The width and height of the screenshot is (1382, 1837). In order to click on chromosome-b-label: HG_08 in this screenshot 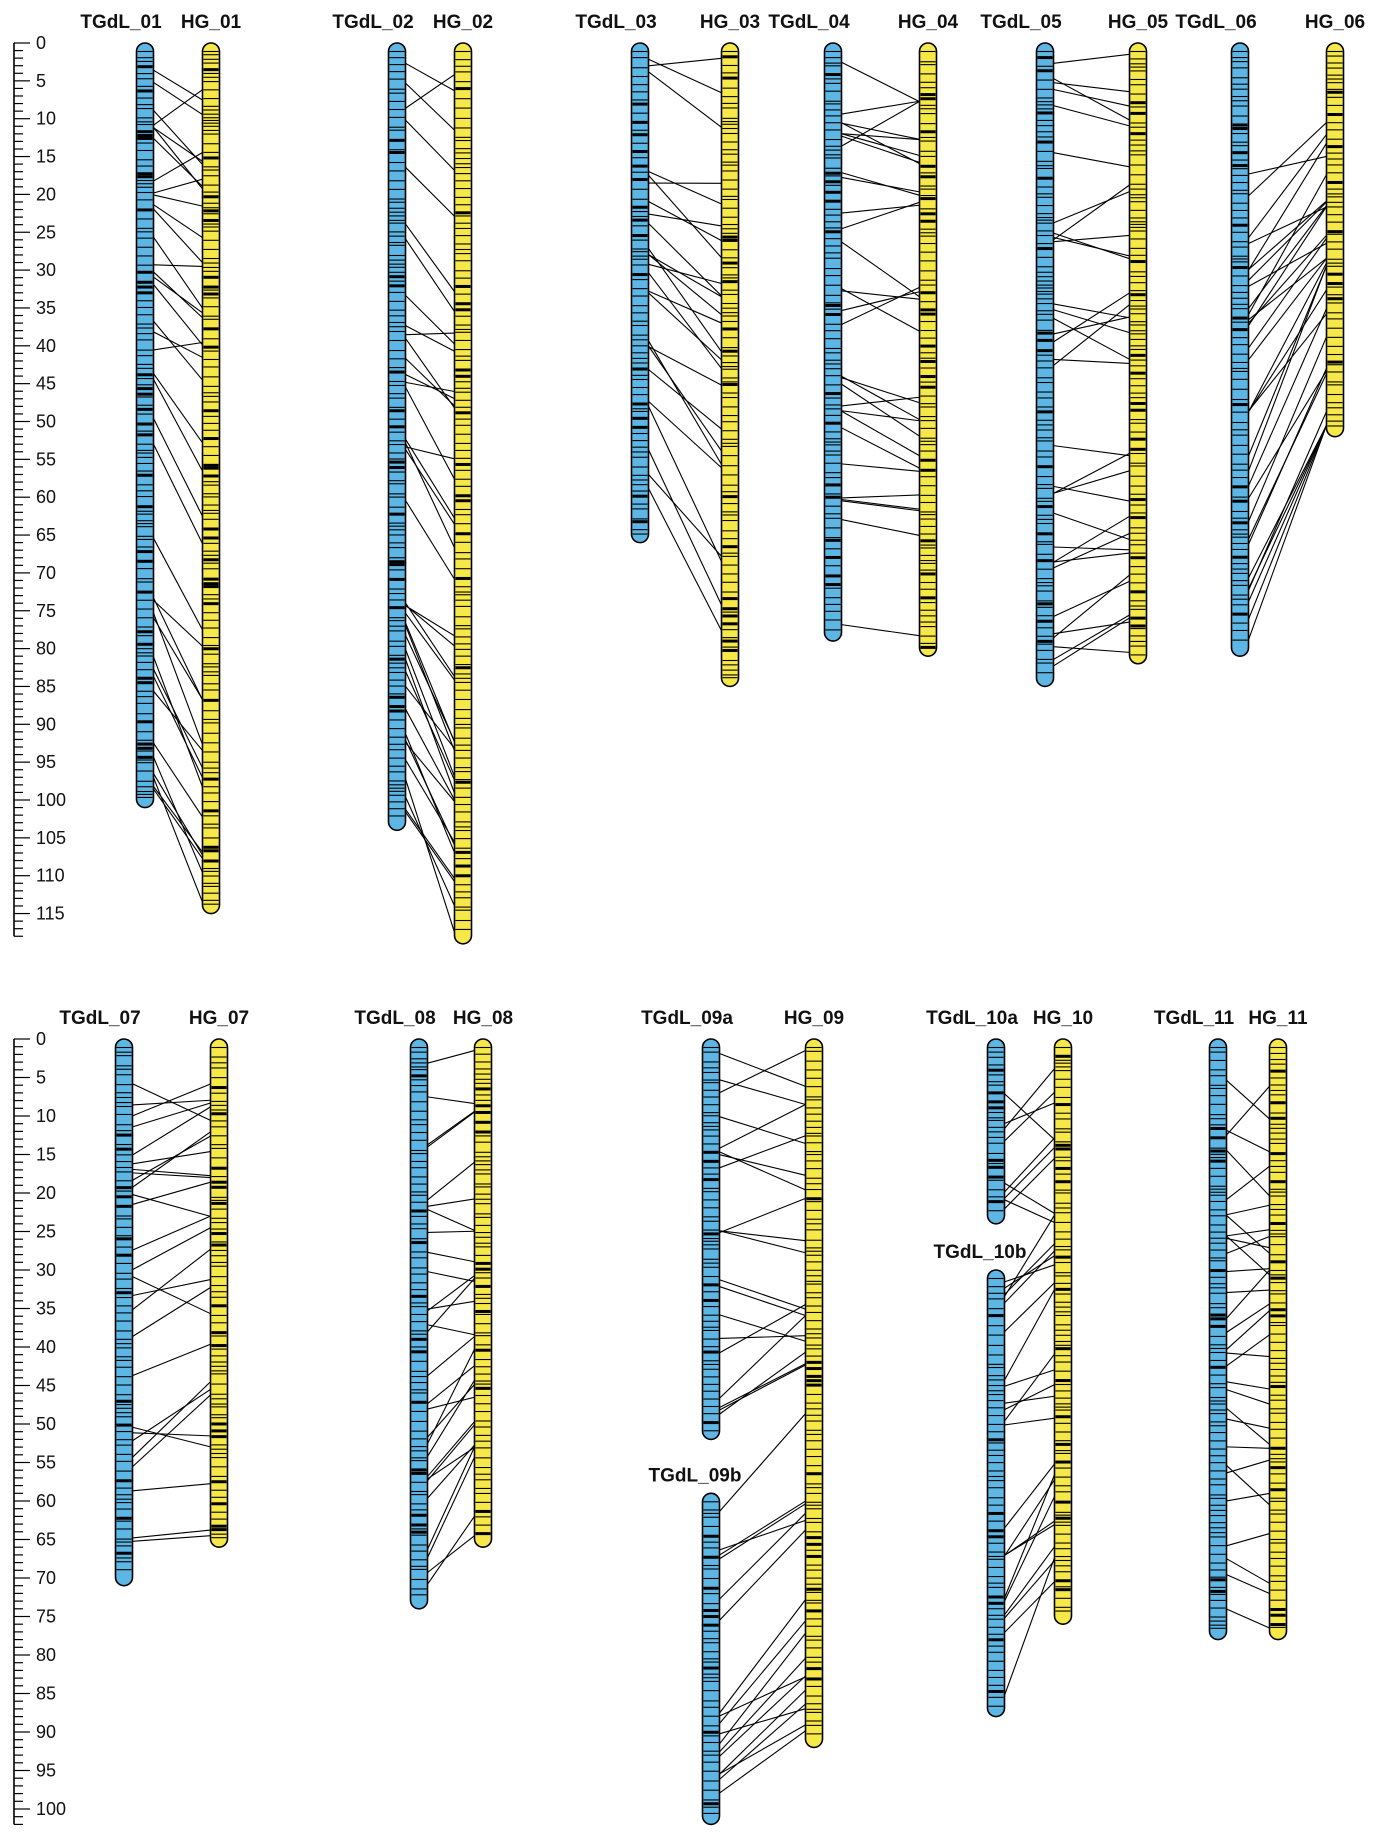, I will do `click(483, 1018)`.